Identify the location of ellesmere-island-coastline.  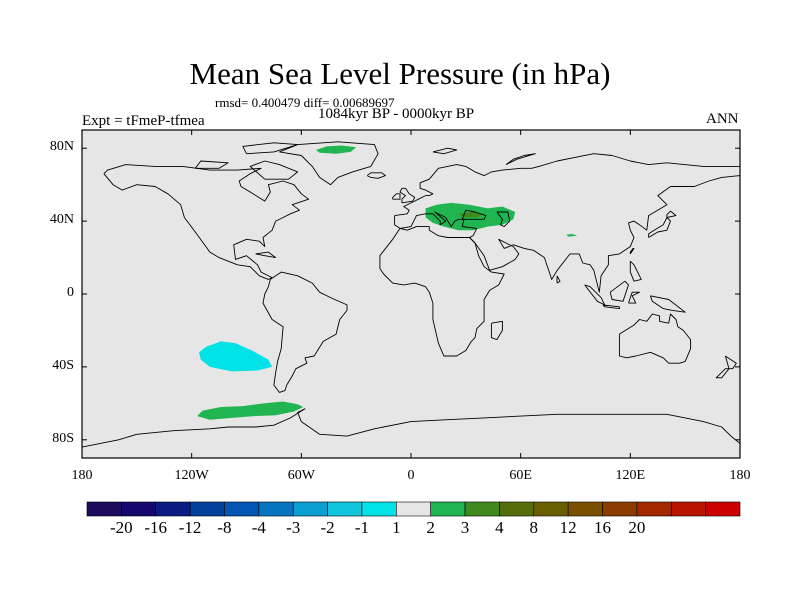
(270, 148).